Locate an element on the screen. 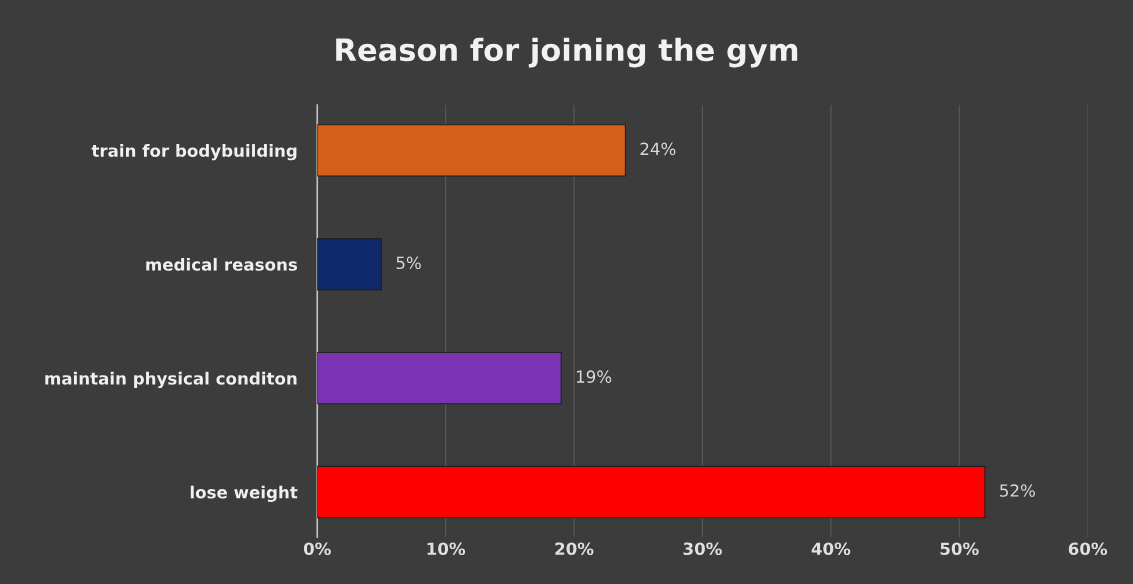 The height and width of the screenshot is (584, 1133). y-tick-label: medical reasons is located at coordinates (221, 264).